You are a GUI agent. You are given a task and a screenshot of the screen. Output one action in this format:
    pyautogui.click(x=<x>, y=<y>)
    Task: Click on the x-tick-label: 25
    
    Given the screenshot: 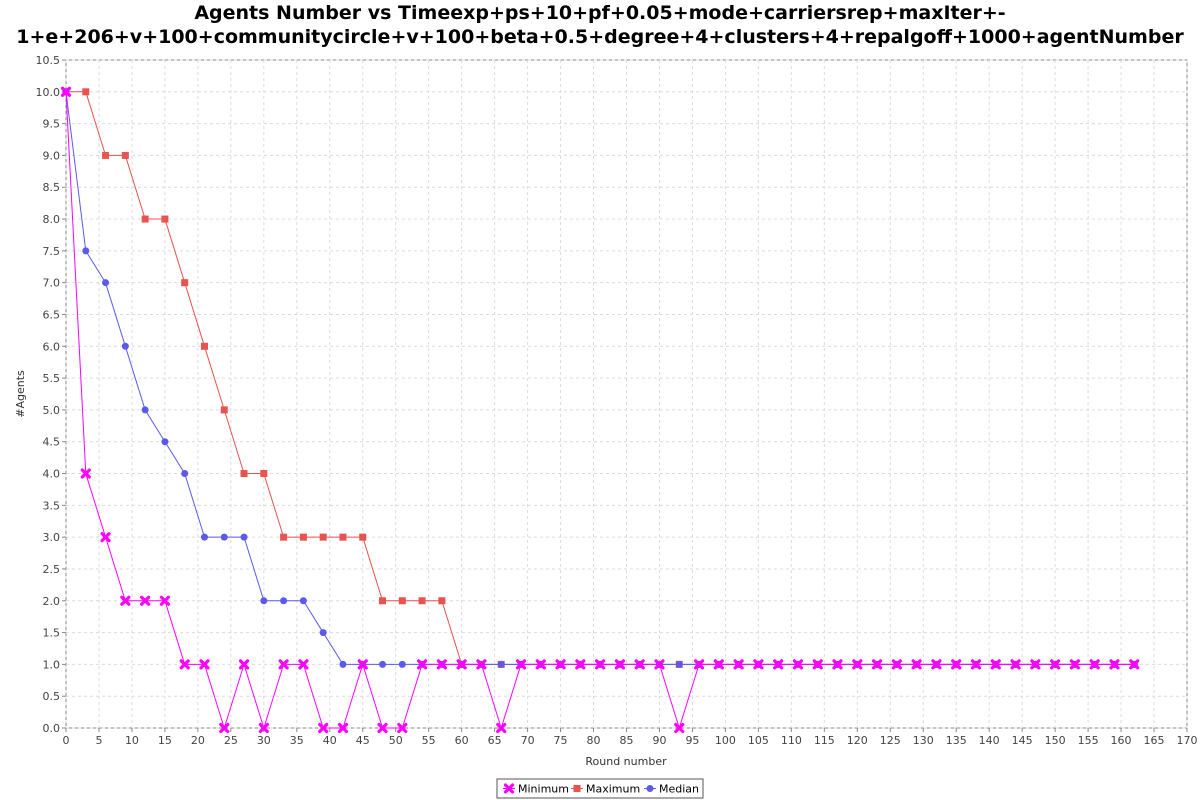 What is the action you would take?
    pyautogui.click(x=231, y=740)
    